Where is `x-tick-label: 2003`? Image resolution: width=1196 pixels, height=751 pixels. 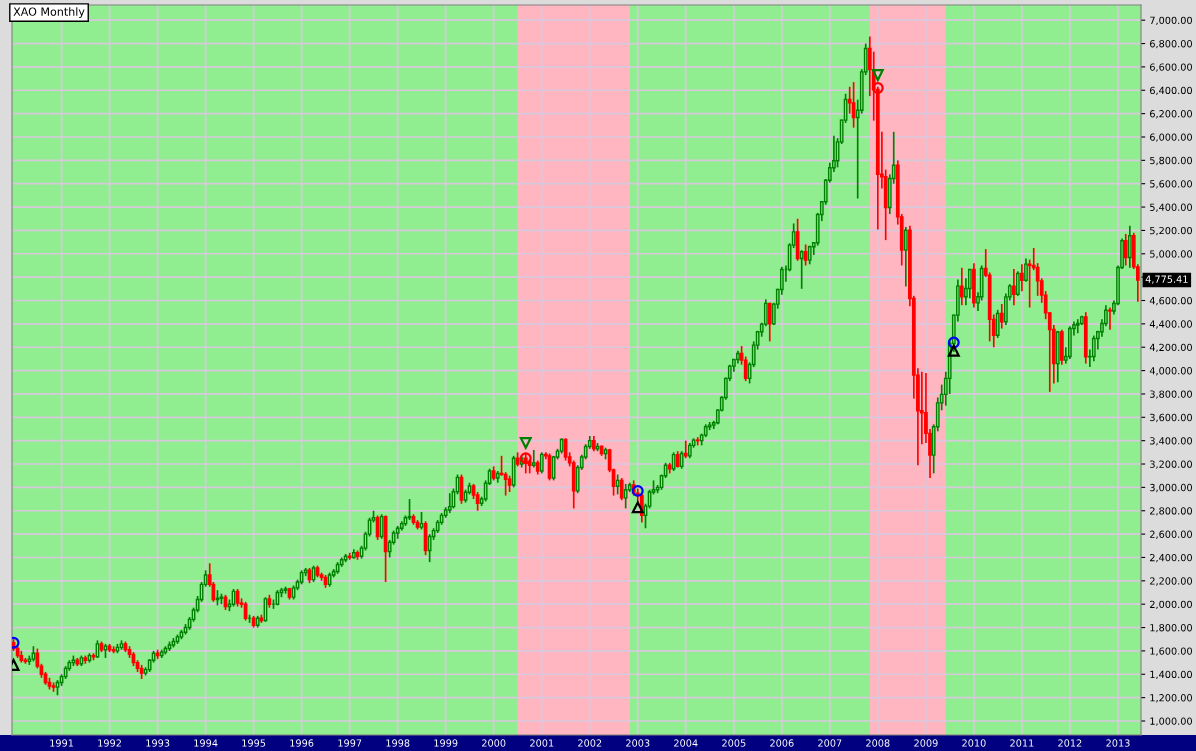 x-tick-label: 2003 is located at coordinates (638, 743).